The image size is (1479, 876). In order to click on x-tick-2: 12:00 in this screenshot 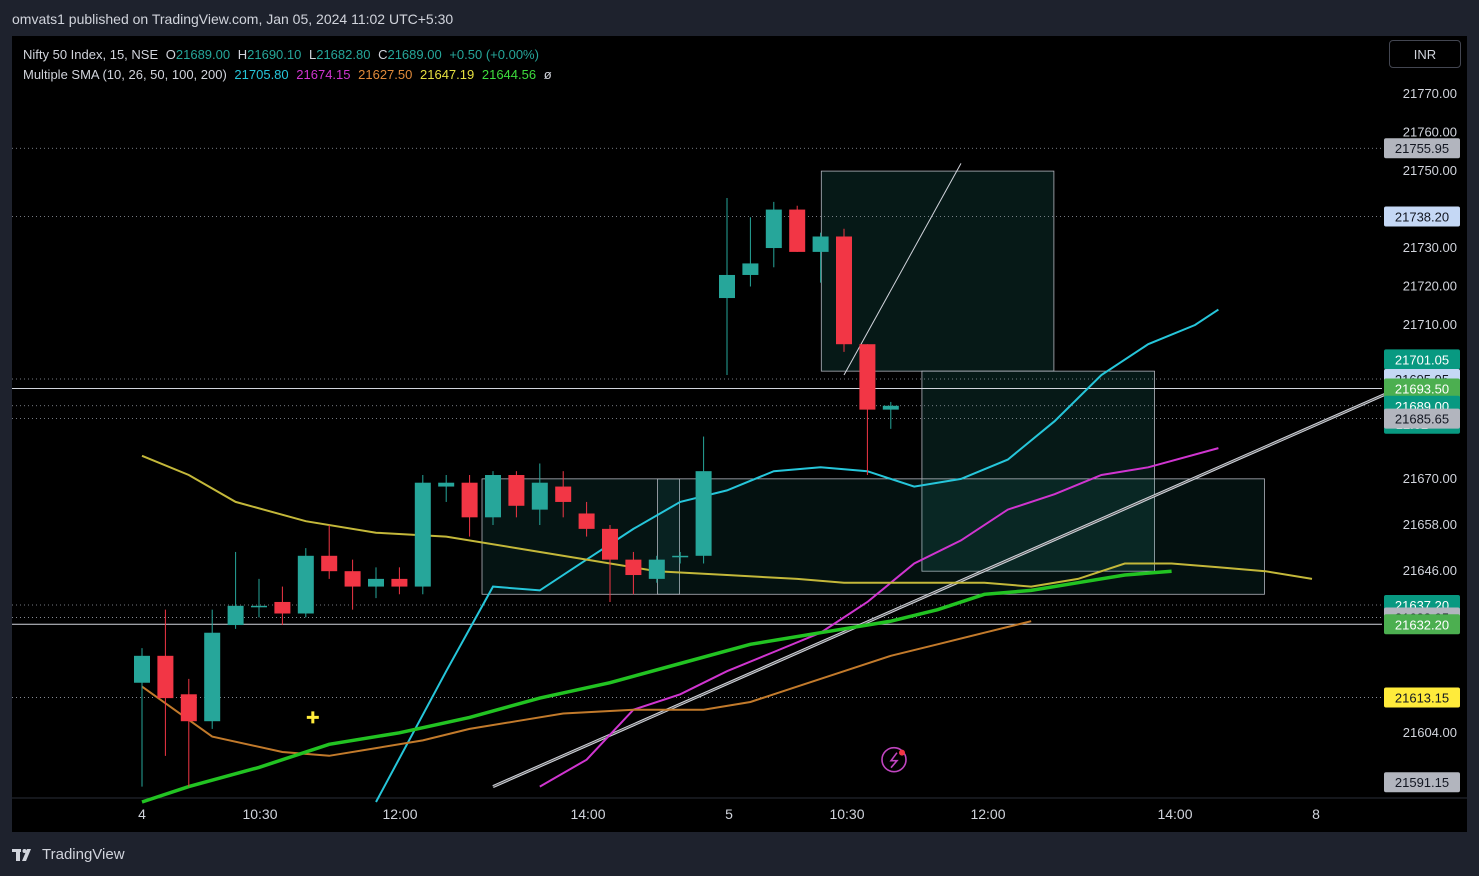, I will do `click(399, 814)`.